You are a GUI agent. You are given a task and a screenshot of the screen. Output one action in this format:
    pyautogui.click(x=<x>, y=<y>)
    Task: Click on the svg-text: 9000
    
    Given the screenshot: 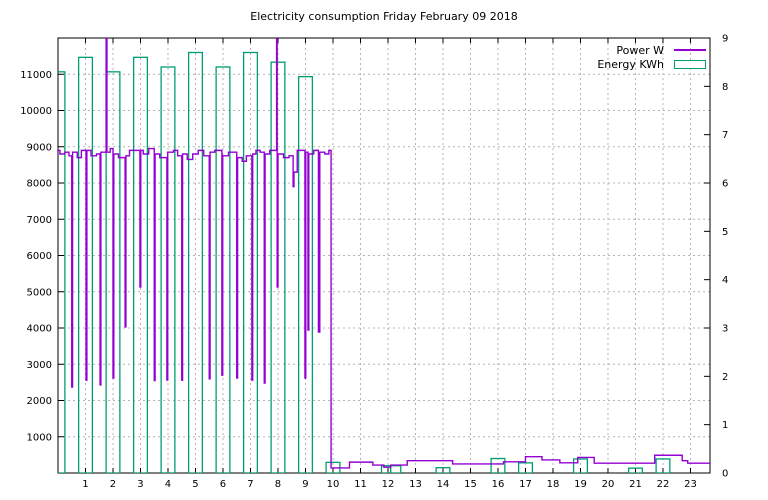 What is the action you would take?
    pyautogui.click(x=39, y=147)
    